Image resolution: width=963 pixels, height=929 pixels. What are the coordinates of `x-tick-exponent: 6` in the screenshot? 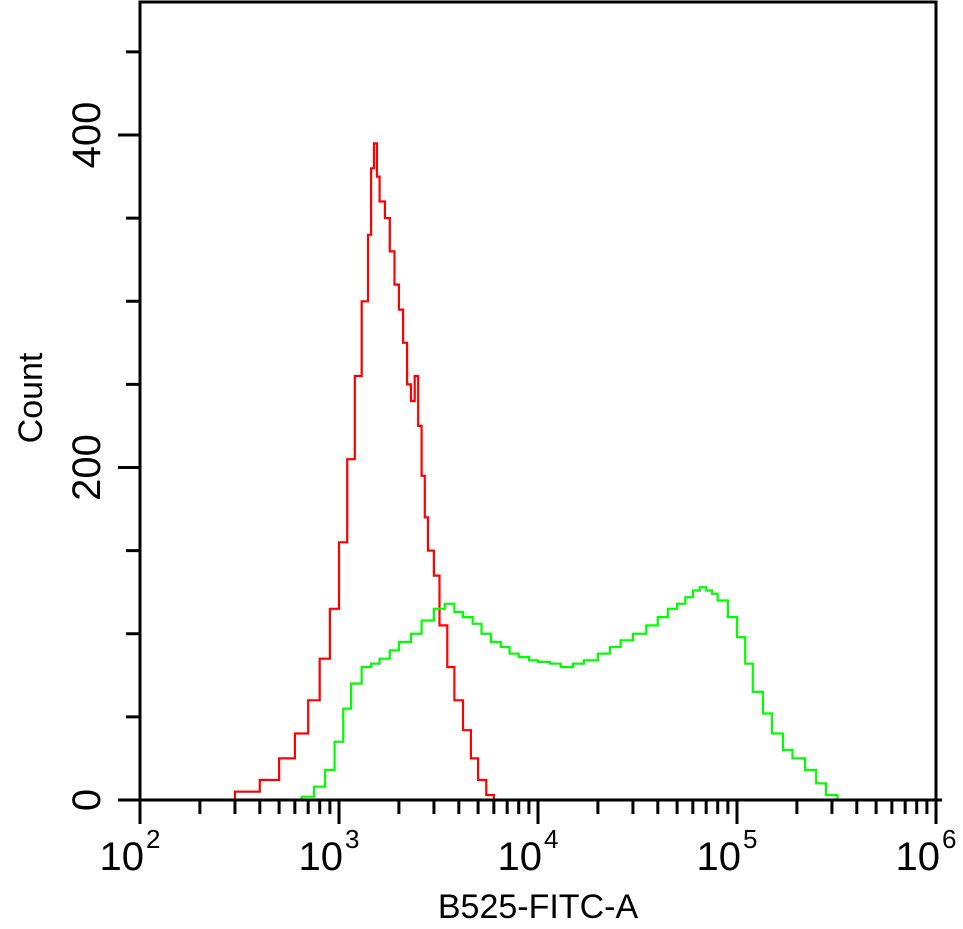 It's located at (949, 839).